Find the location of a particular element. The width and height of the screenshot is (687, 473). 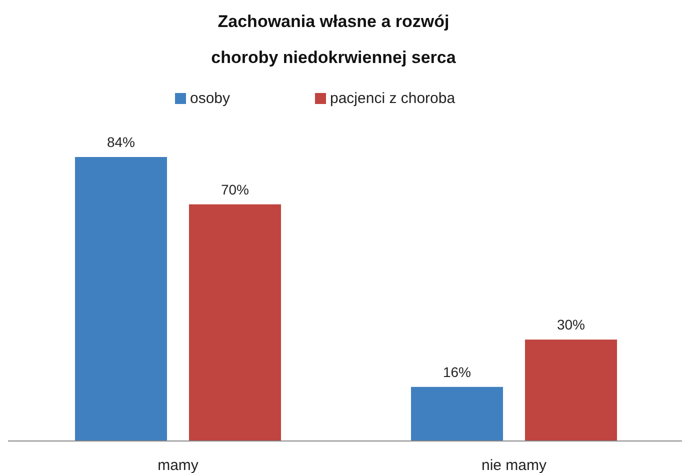

data-label: 16% is located at coordinates (457, 372).